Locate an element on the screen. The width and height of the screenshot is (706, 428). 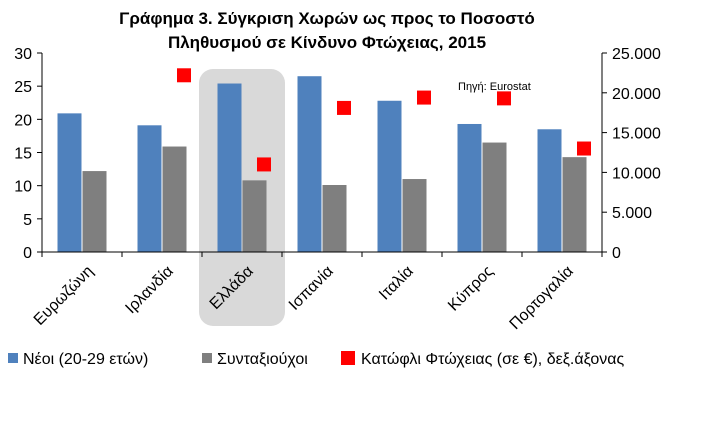
markers-layer is located at coordinates (384, 120).